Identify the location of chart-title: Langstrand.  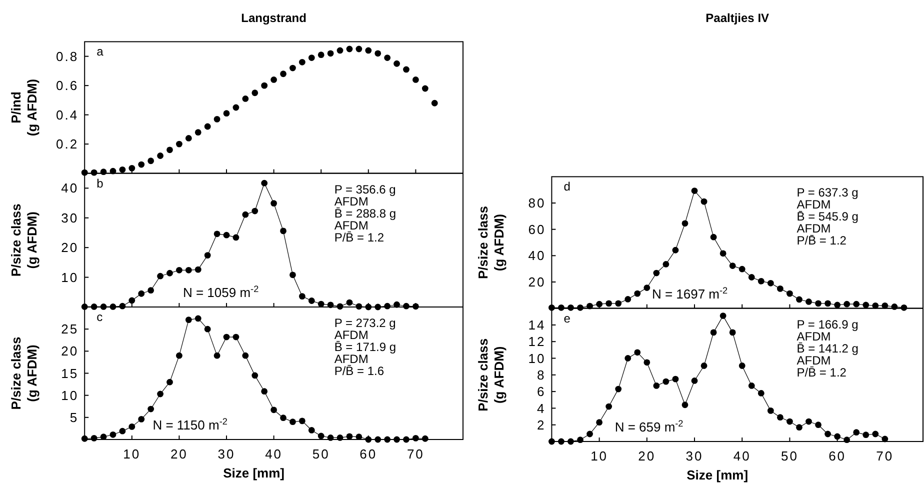
(273, 18).